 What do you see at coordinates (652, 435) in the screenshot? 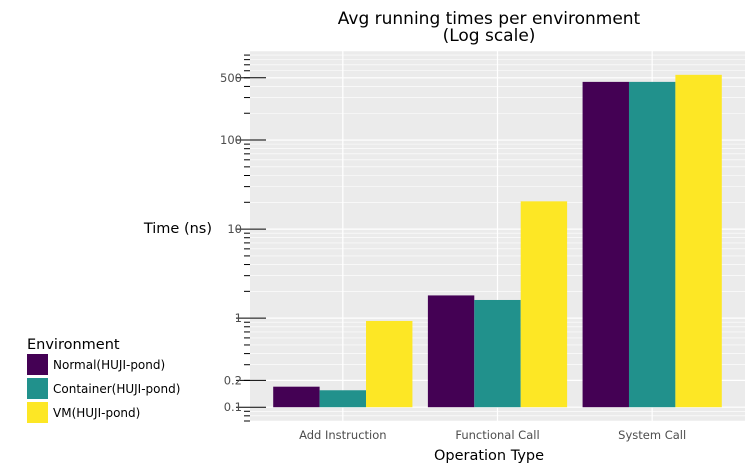
I see `x-tick-label: System Call` at bounding box center [652, 435].